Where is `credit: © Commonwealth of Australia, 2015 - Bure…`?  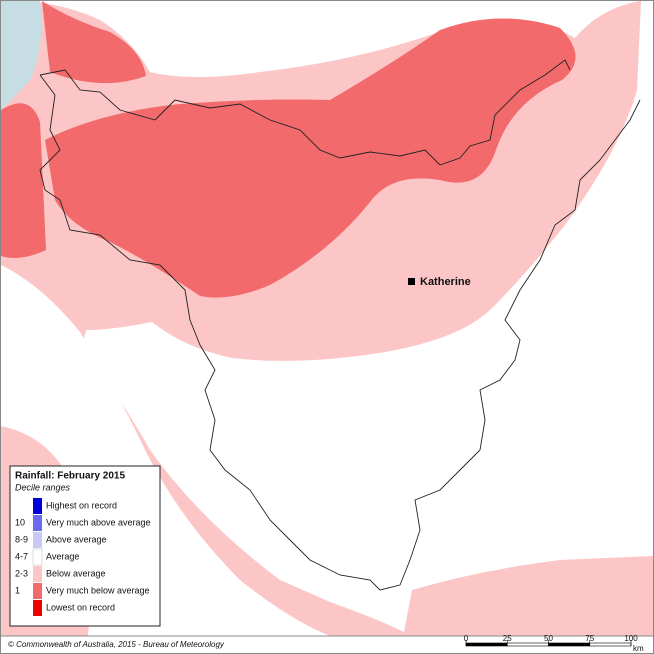 credit: © Commonwealth of Australia, 2015 - Bure… is located at coordinates (116, 644).